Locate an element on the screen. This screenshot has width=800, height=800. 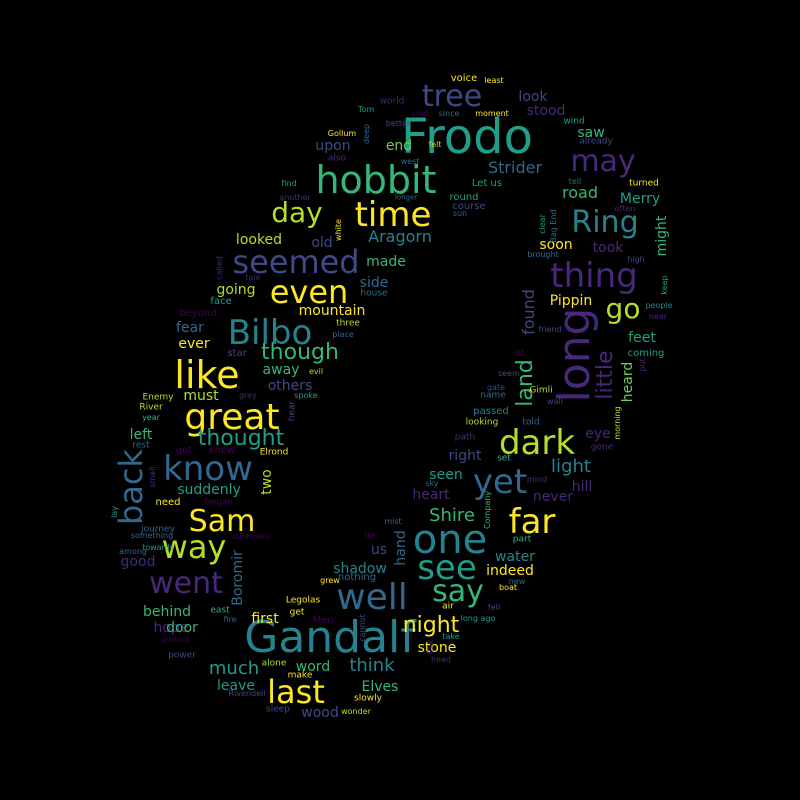
cloud-word-aragorn: Aragorn is located at coordinates (400, 236).